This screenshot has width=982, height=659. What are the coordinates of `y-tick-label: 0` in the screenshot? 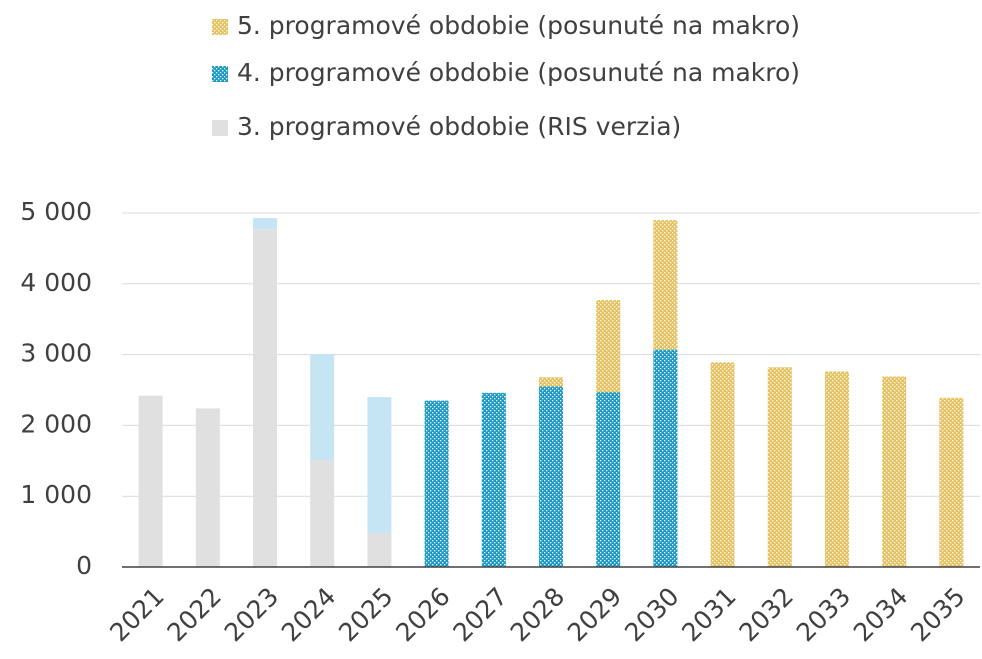 It's located at (84, 565).